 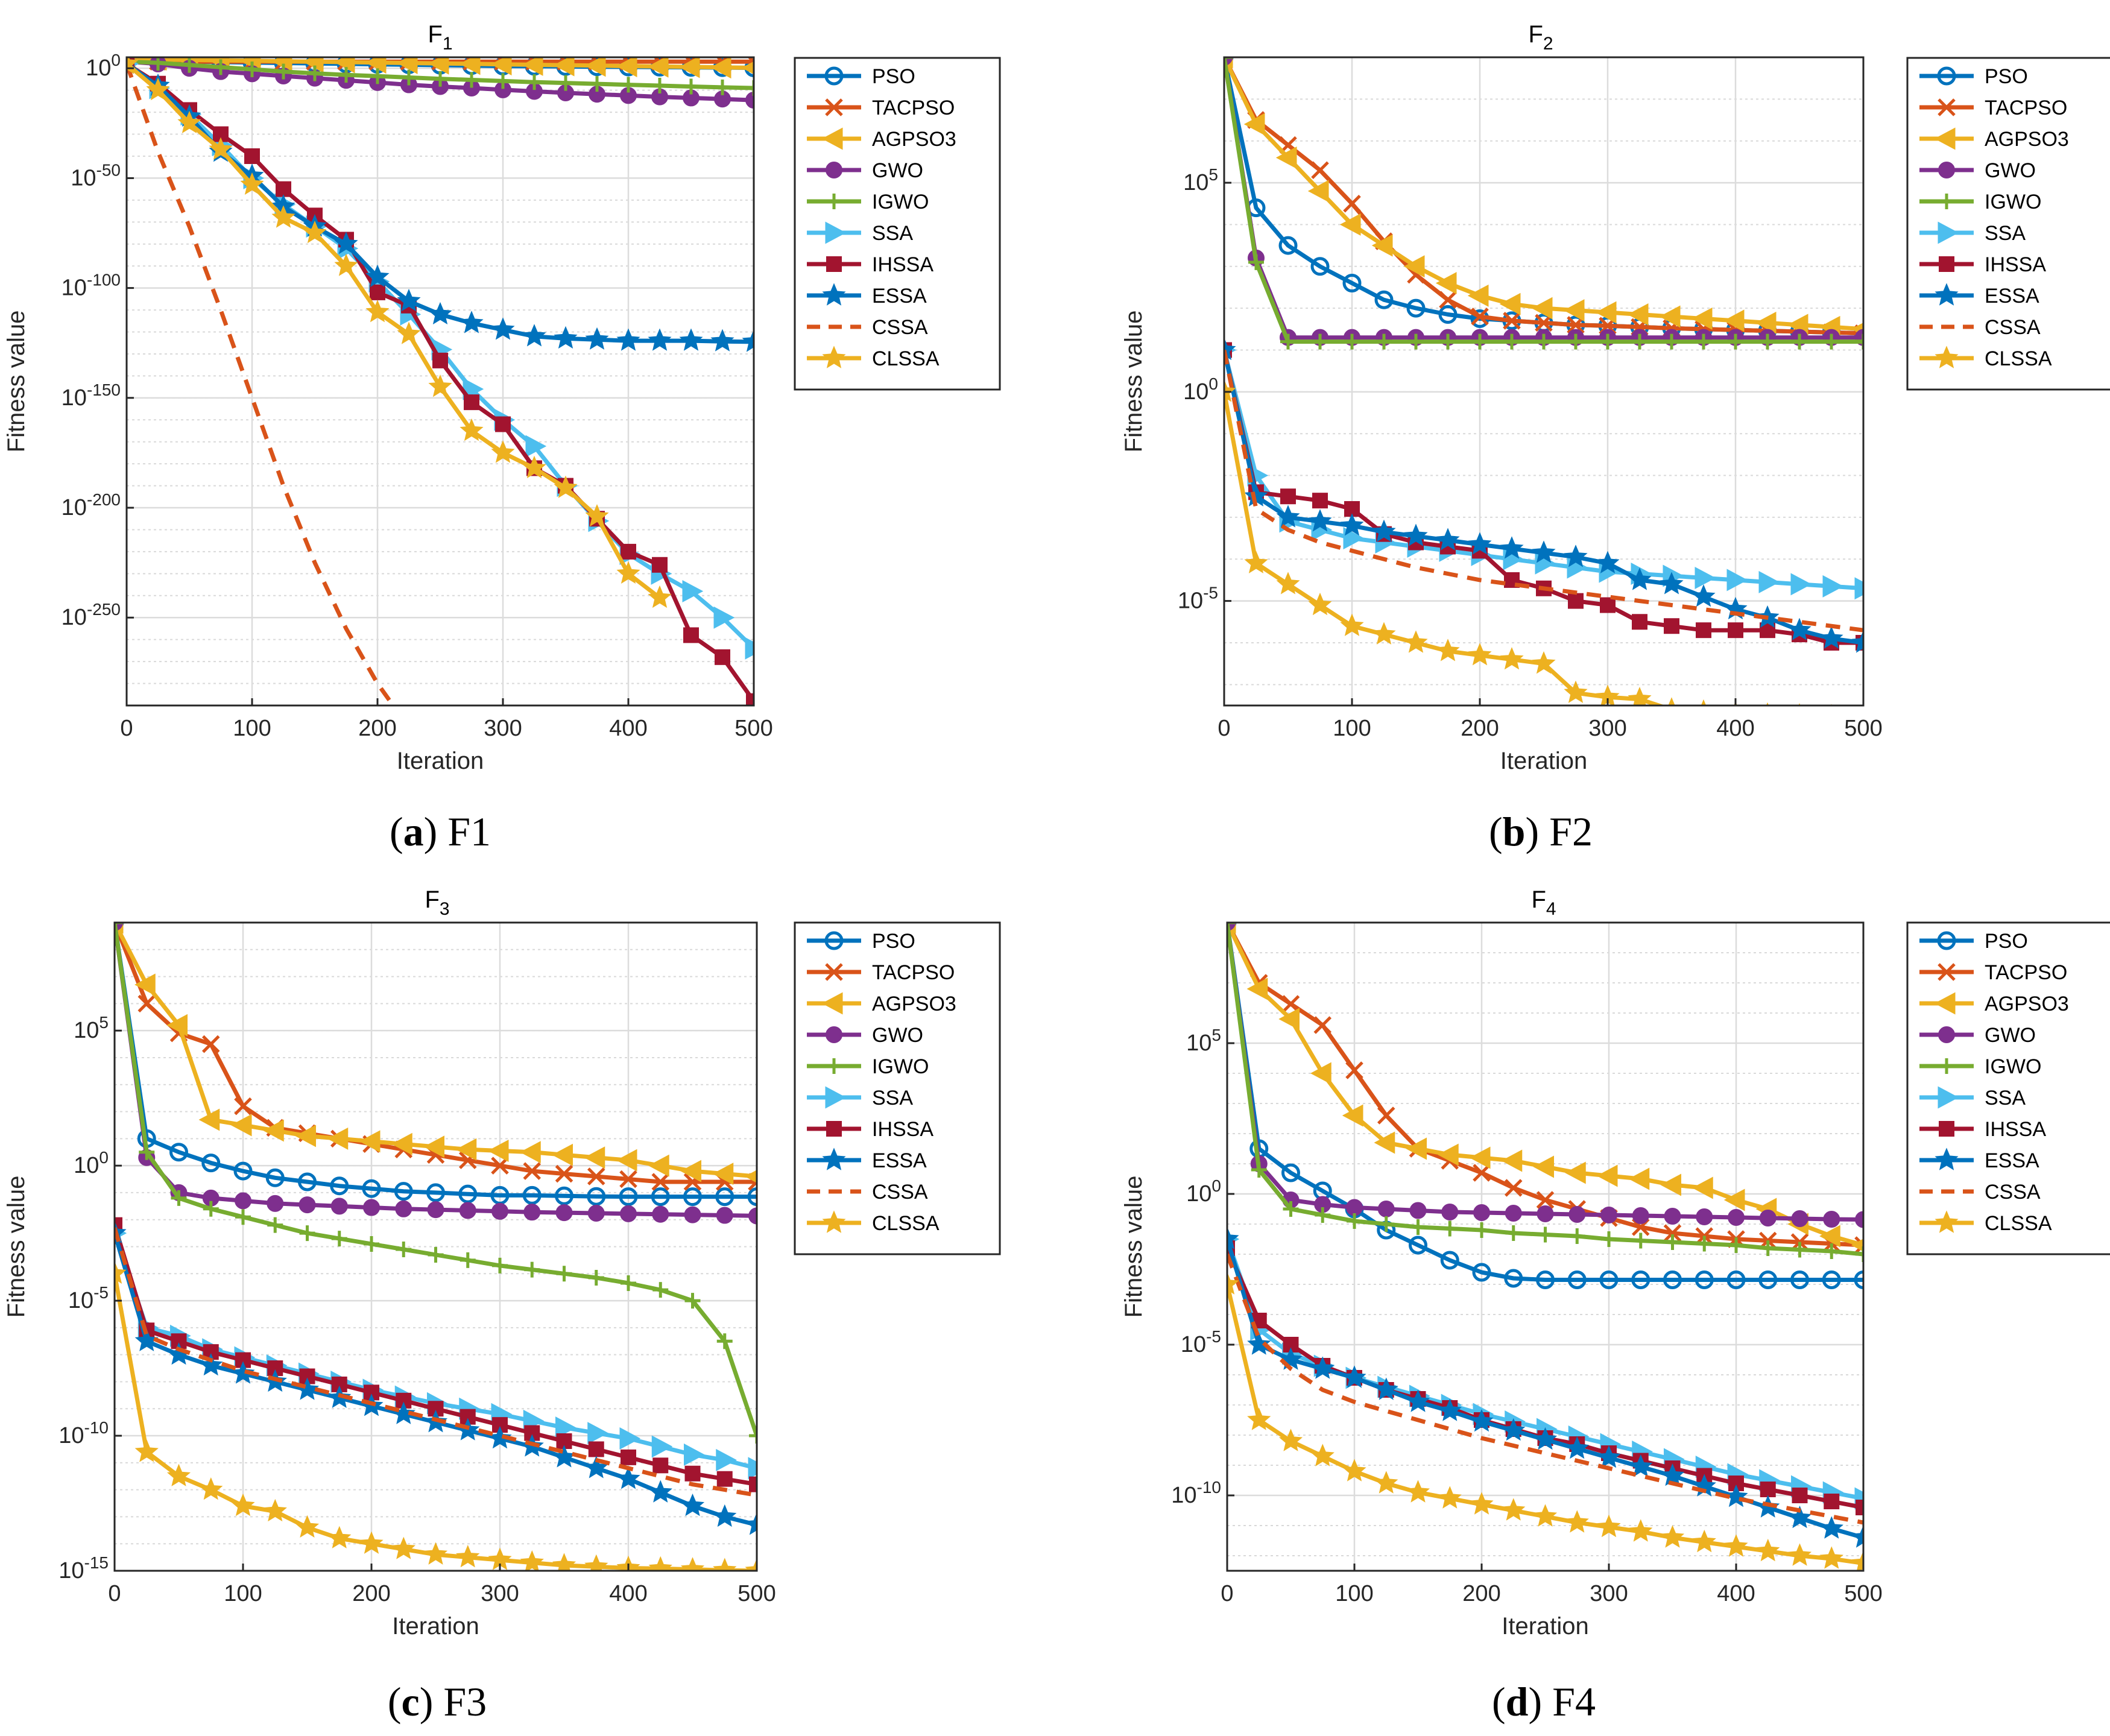 What do you see at coordinates (628, 728) in the screenshot?
I see `x-tick-label: 400` at bounding box center [628, 728].